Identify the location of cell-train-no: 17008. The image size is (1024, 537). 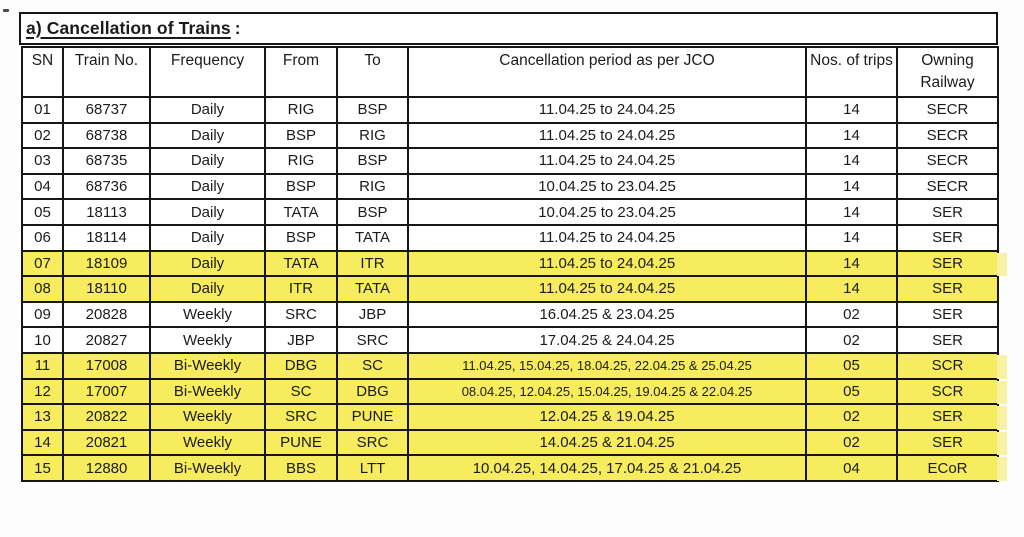
(106, 365).